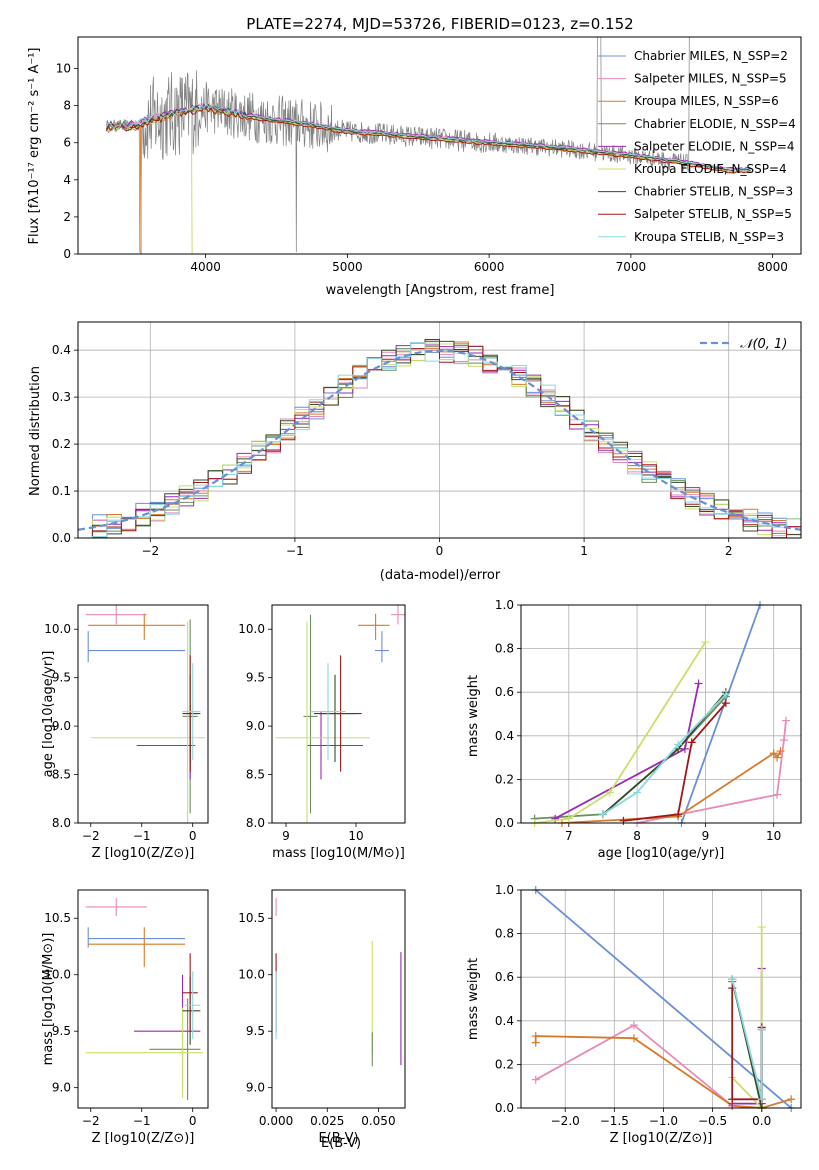 This screenshot has height=1170, width=819. I want to click on spectrum-xlabel: wavelength [Angstrom, rest frame], so click(440, 290).